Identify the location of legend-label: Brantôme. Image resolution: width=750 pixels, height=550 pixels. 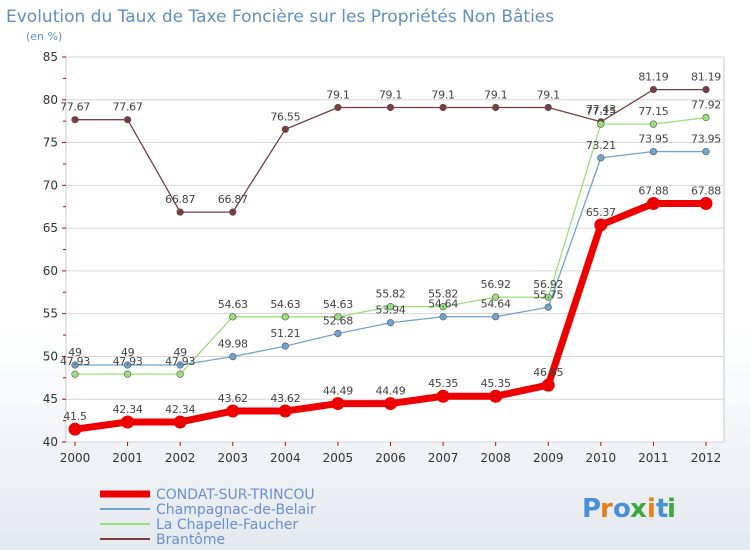
(190, 540).